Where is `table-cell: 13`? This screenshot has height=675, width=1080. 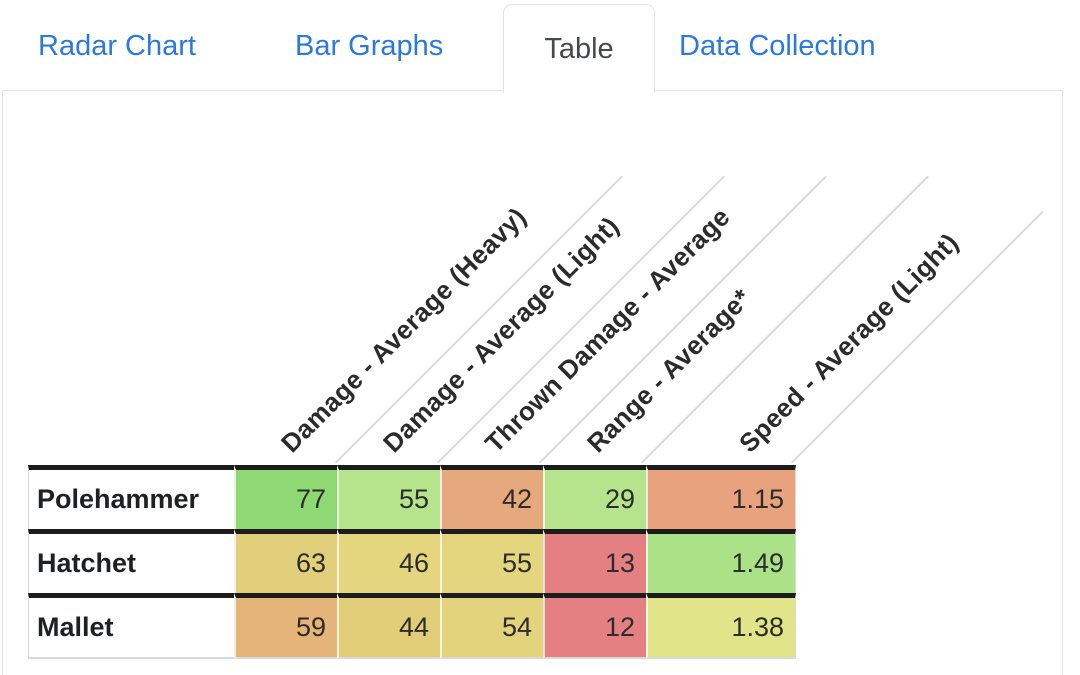
table-cell: 13 is located at coordinates (594, 561).